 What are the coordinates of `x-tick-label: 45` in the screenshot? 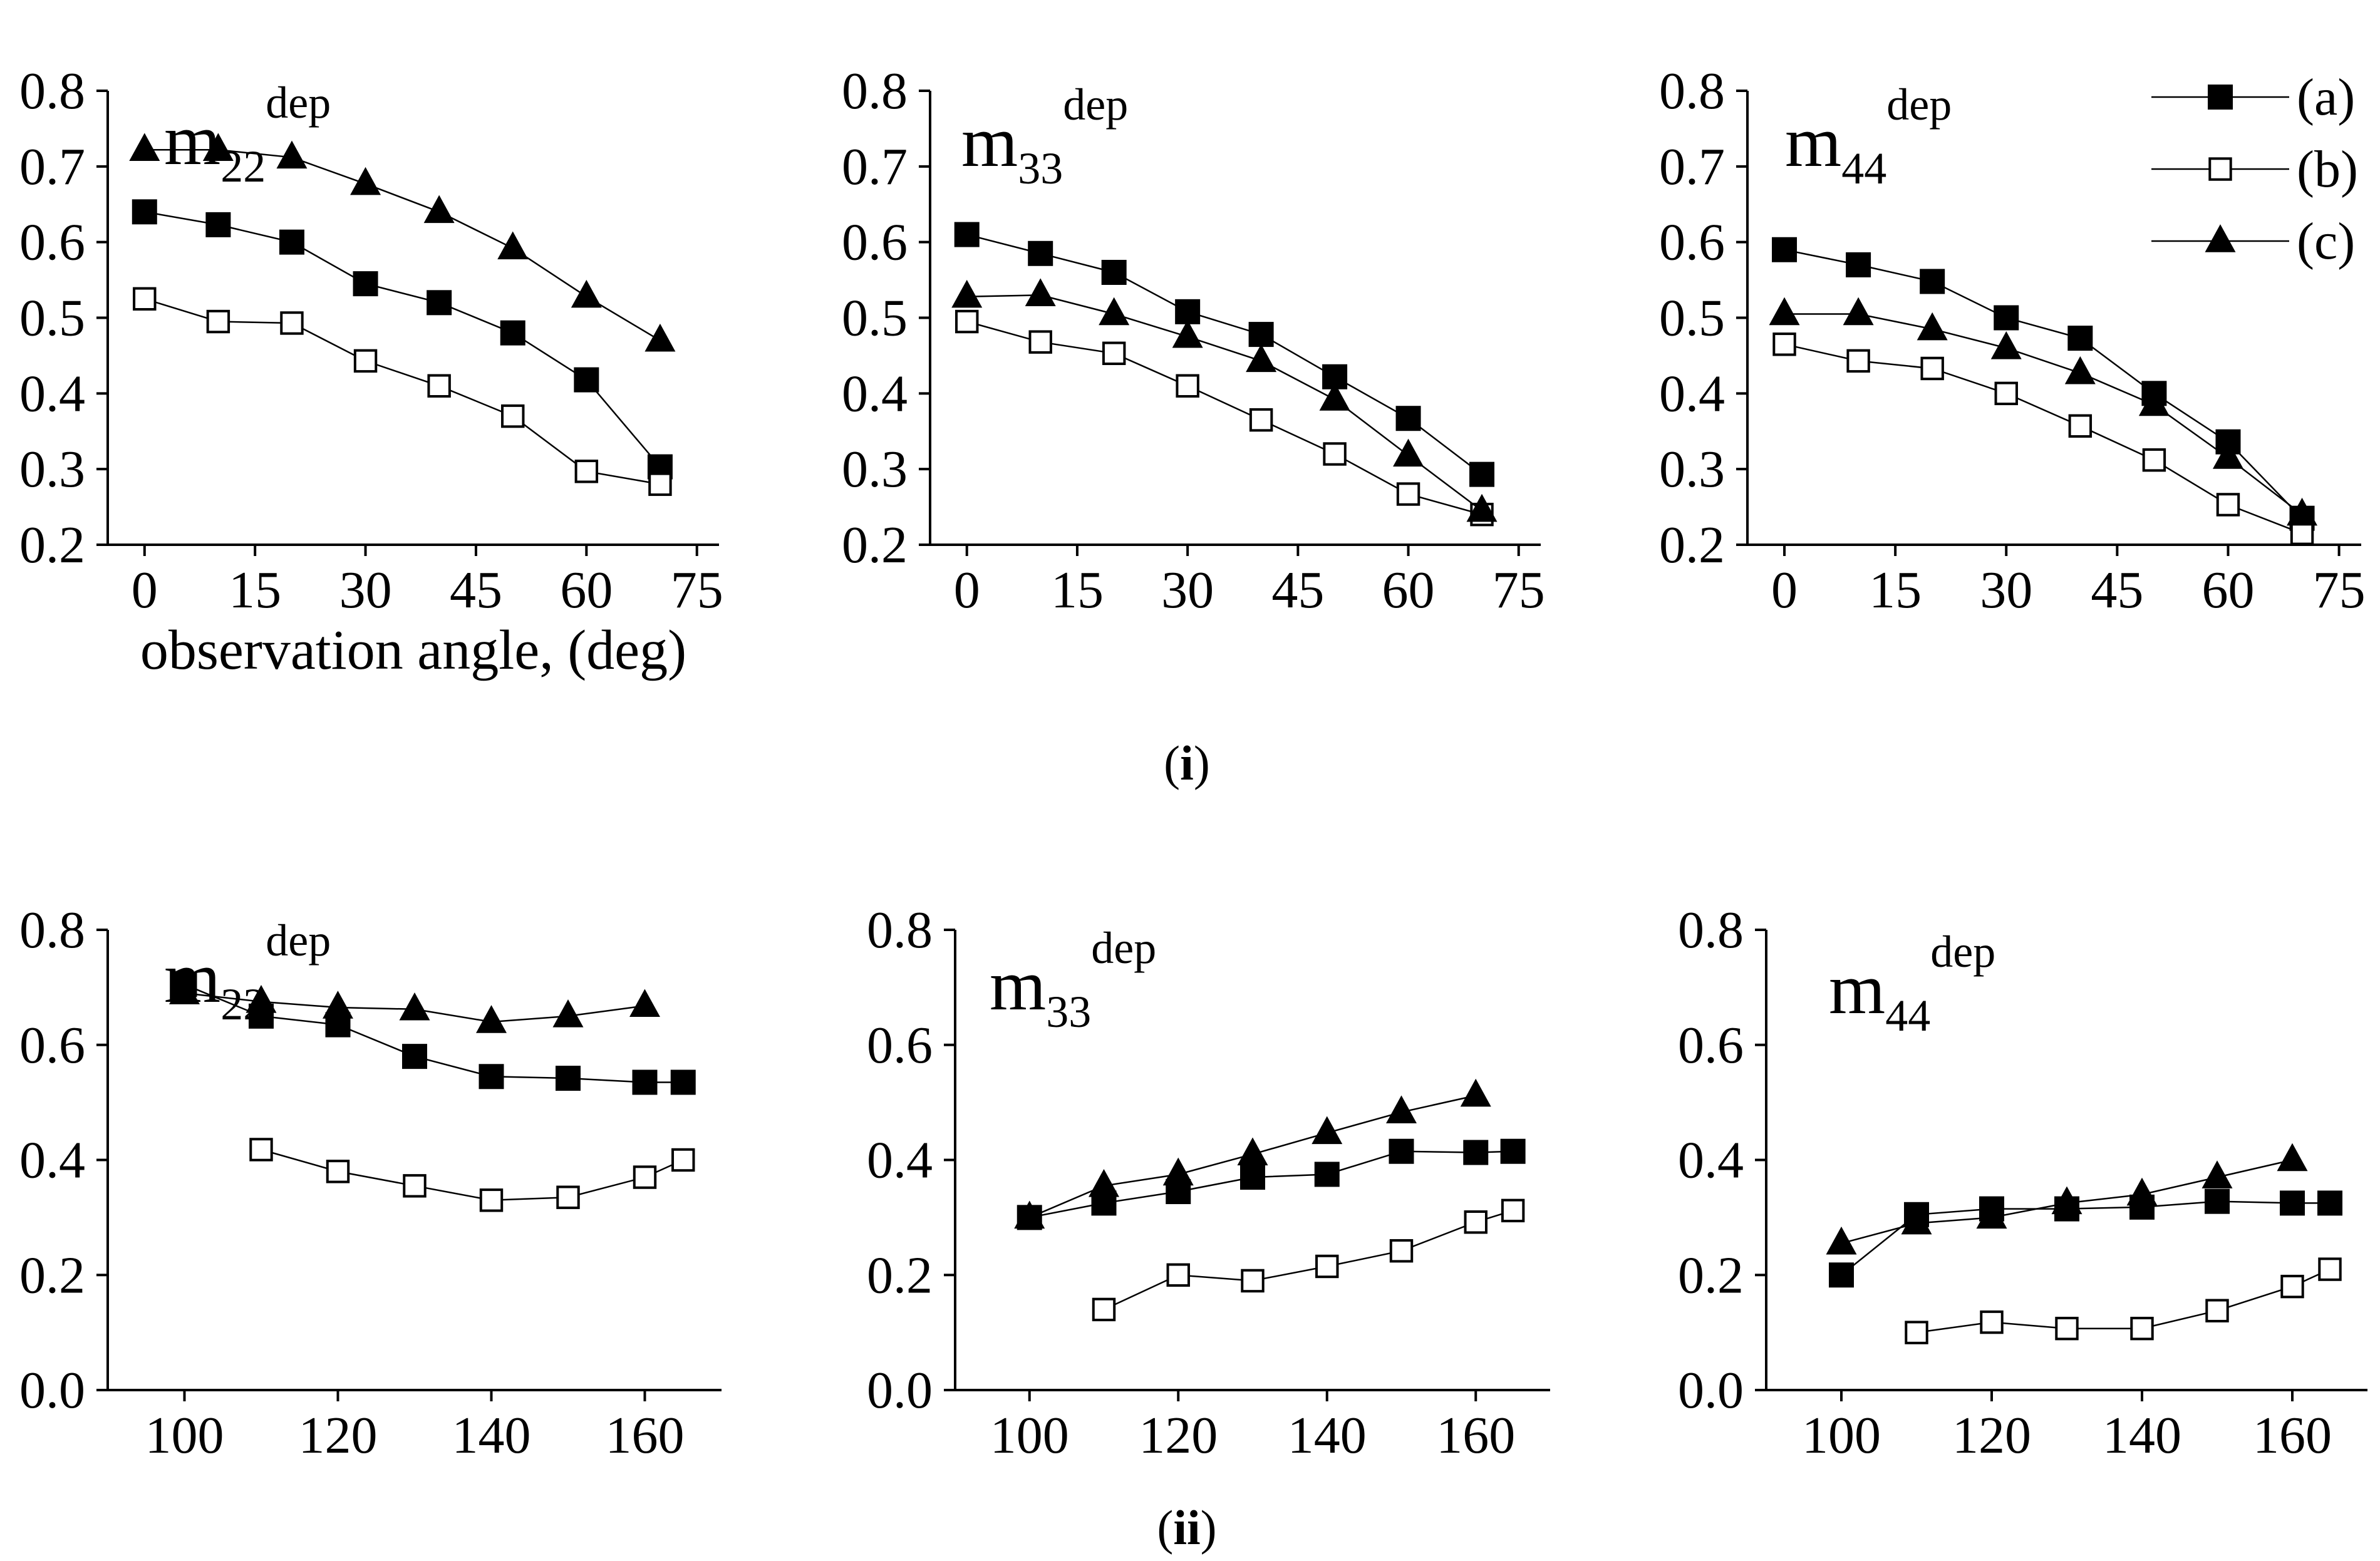 It's located at (2117, 590).